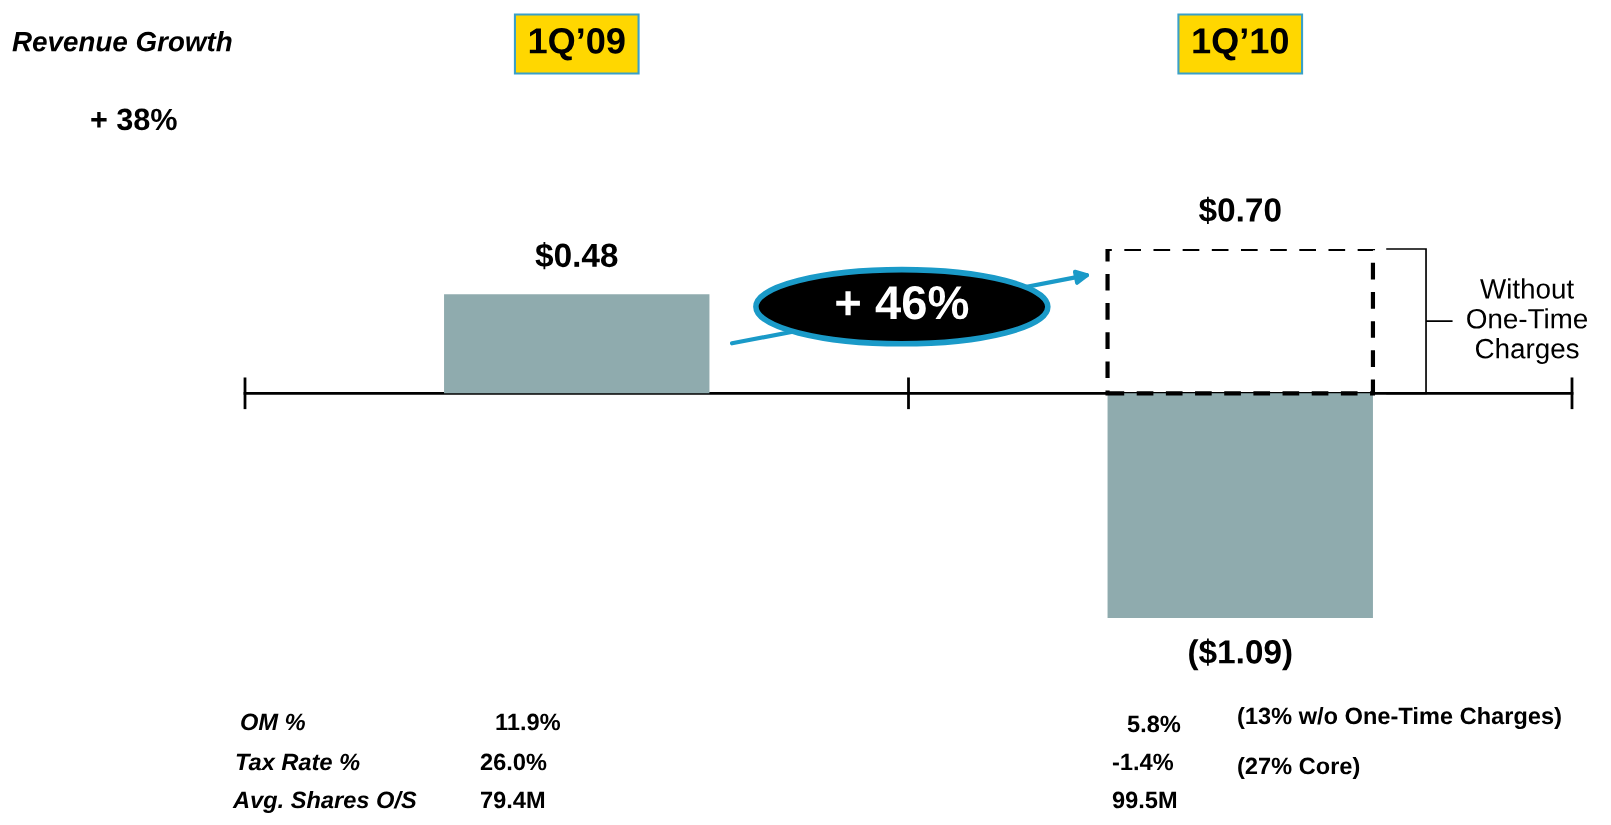  Describe the element at coordinates (1240, 654) in the screenshot. I see `data-label: ($1.09)` at that location.